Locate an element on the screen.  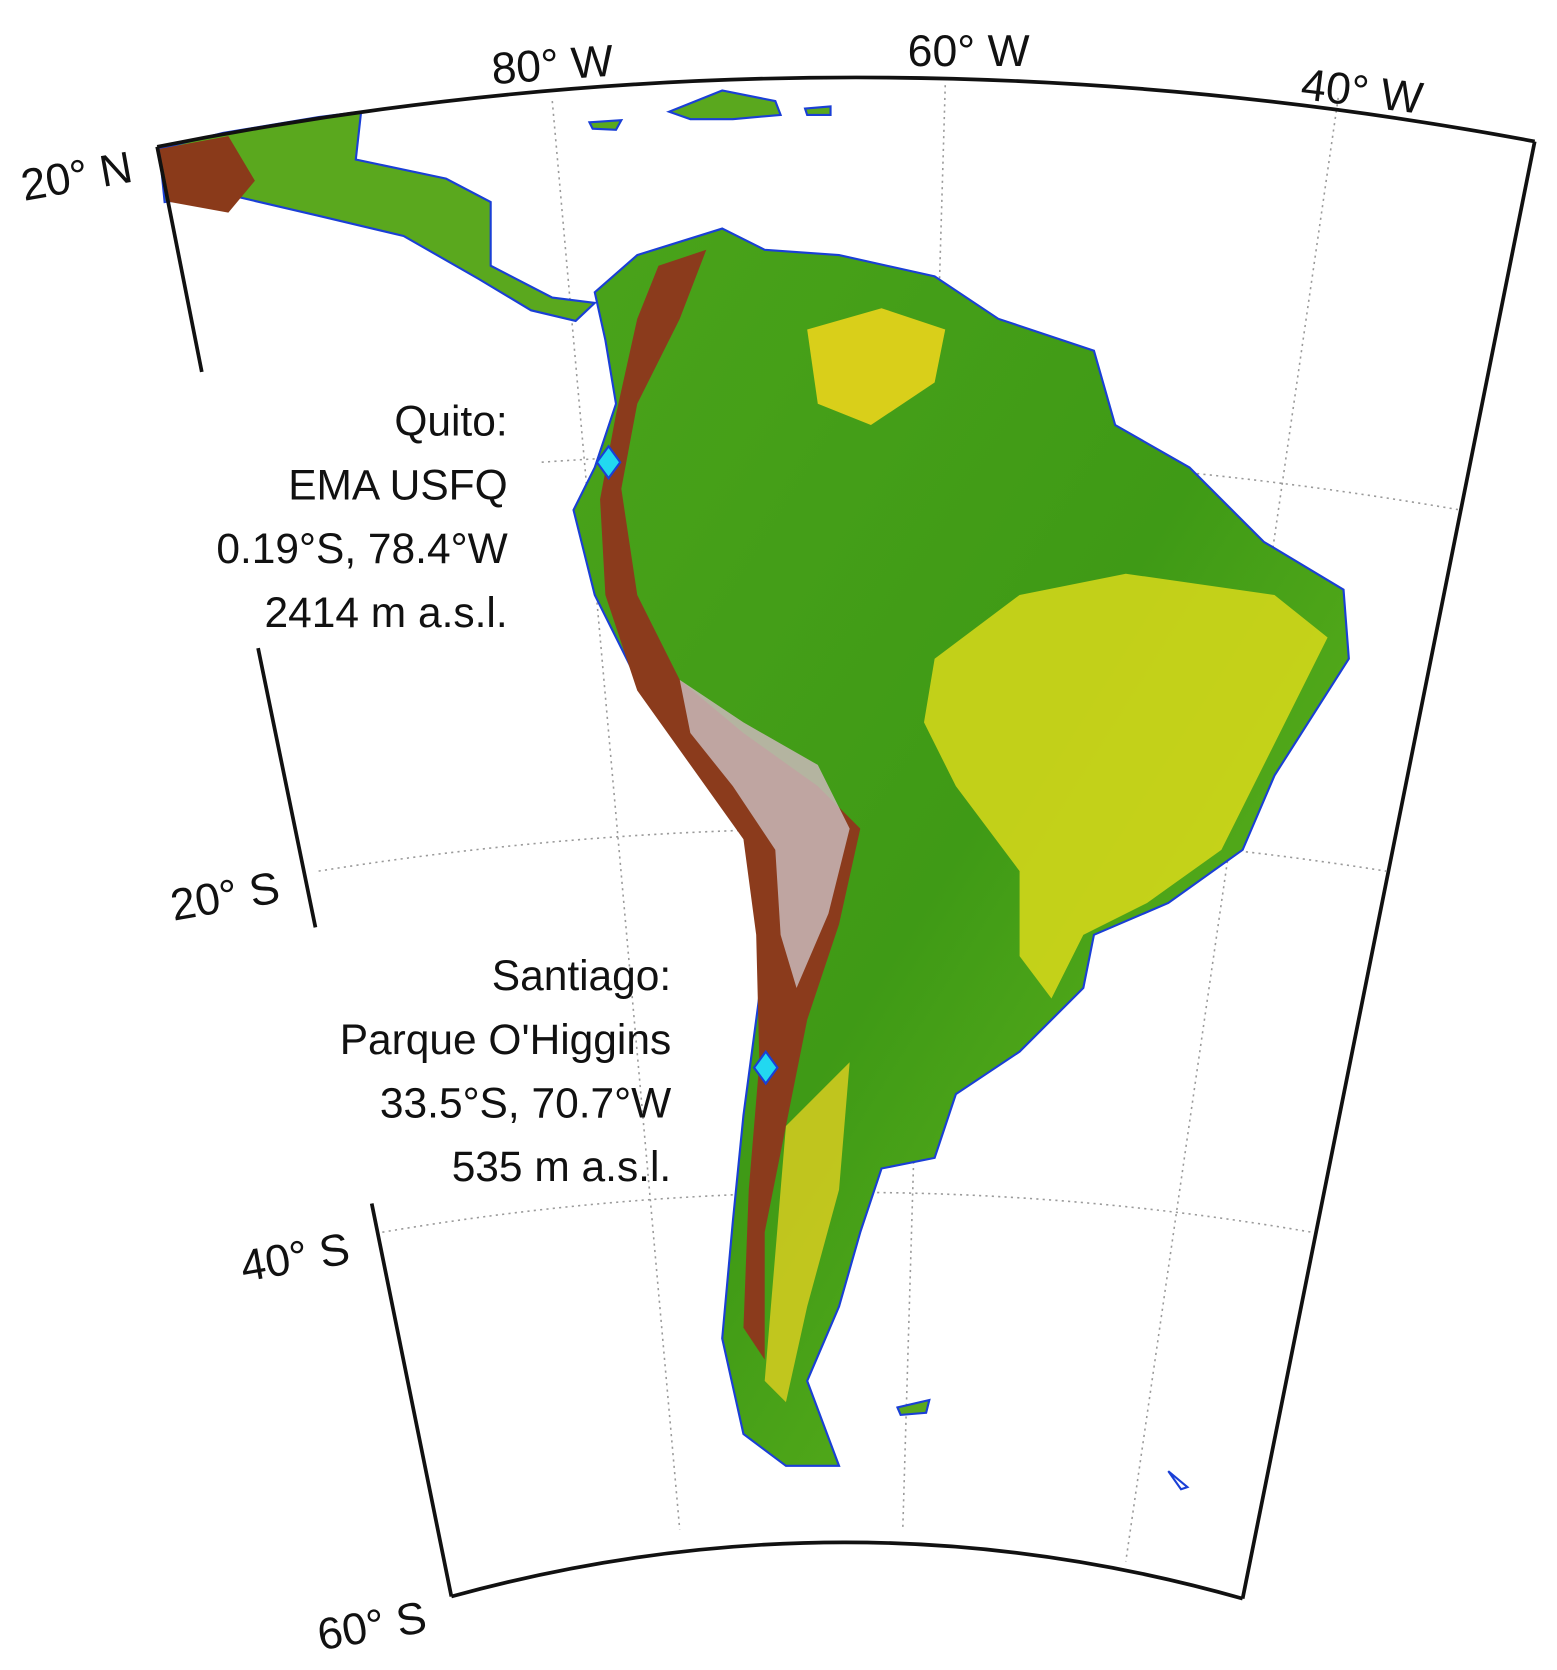
station-label: 2414 m a.s.l. is located at coordinates (386, 613).